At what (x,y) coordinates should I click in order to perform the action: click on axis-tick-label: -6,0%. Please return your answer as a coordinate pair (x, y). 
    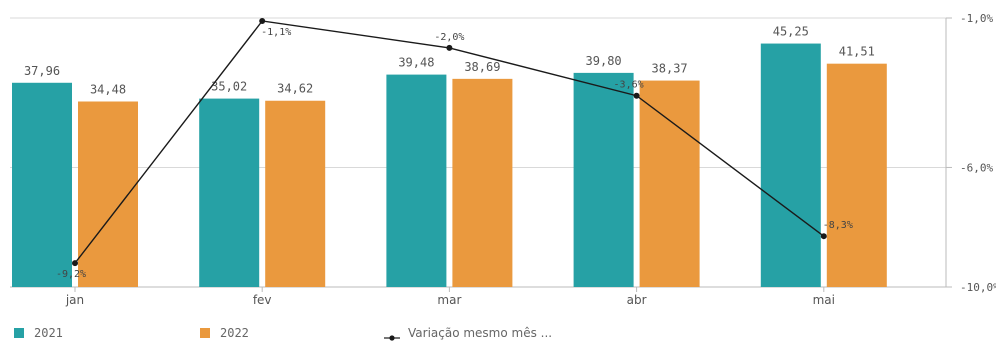
    Looking at the image, I should click on (976, 167).